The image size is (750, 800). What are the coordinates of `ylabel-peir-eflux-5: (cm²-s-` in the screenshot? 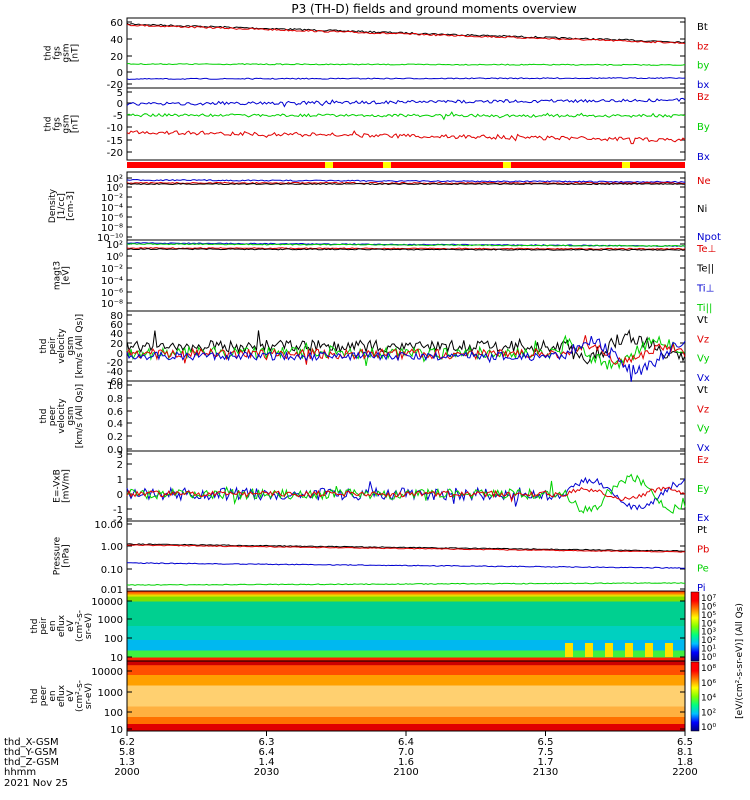 It's located at (80, 626).